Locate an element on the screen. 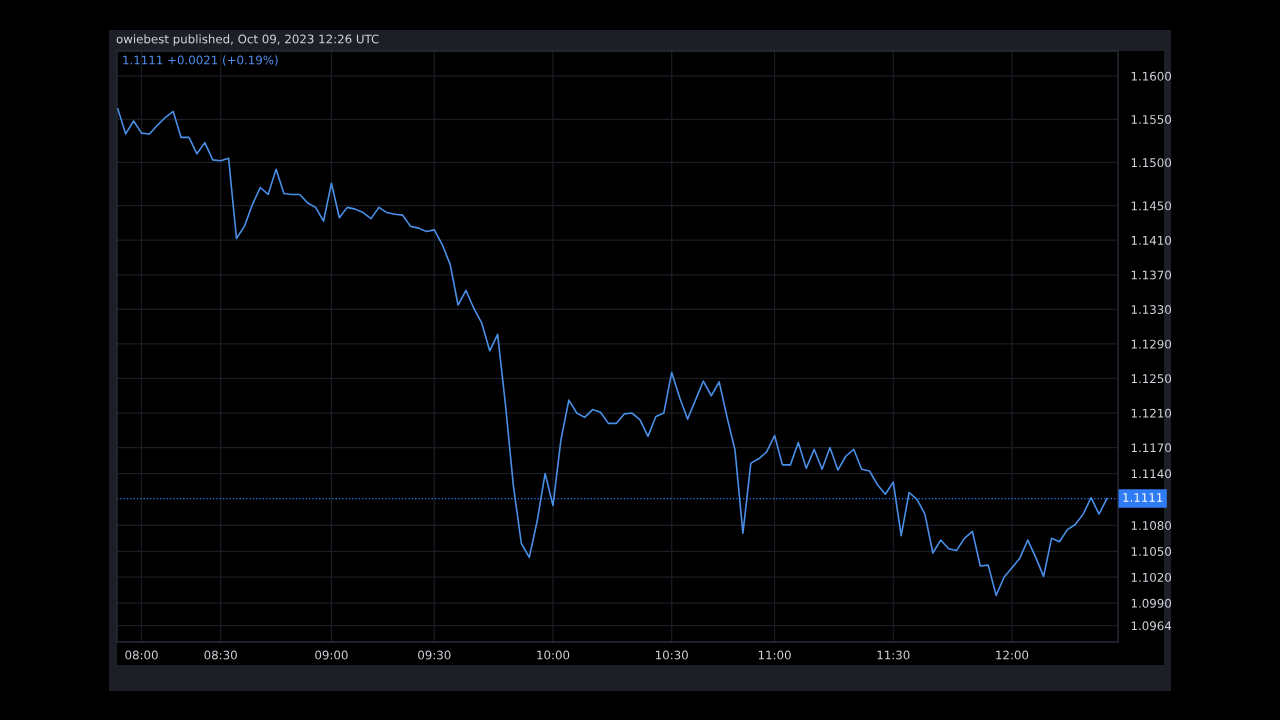 The width and height of the screenshot is (1280, 720). y-tick-label: 1.1290 is located at coordinates (1151, 344).